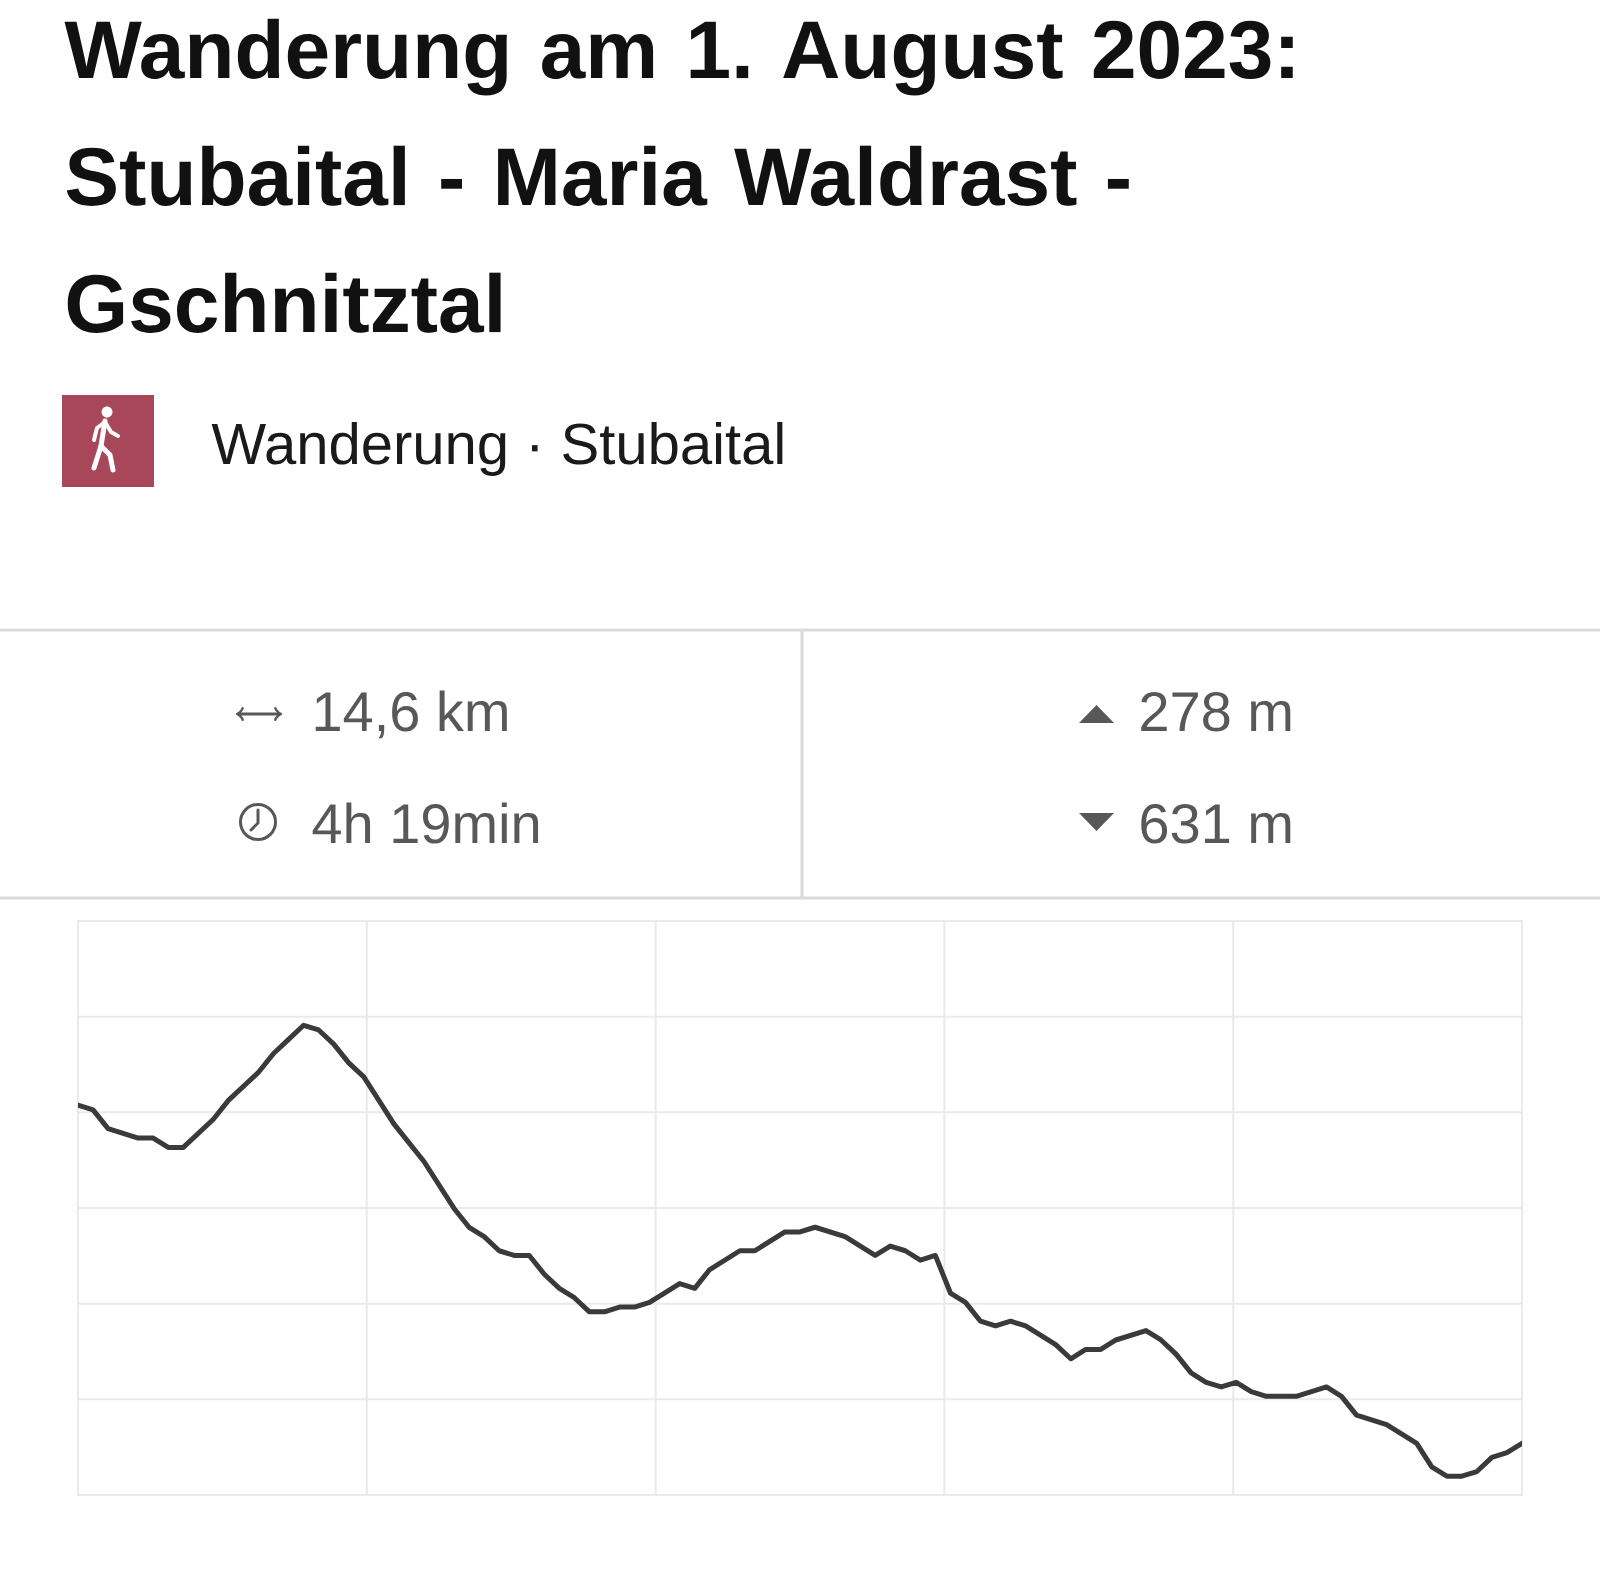 The width and height of the screenshot is (1600, 1593). I want to click on text: 4h 19min, so click(425, 823).